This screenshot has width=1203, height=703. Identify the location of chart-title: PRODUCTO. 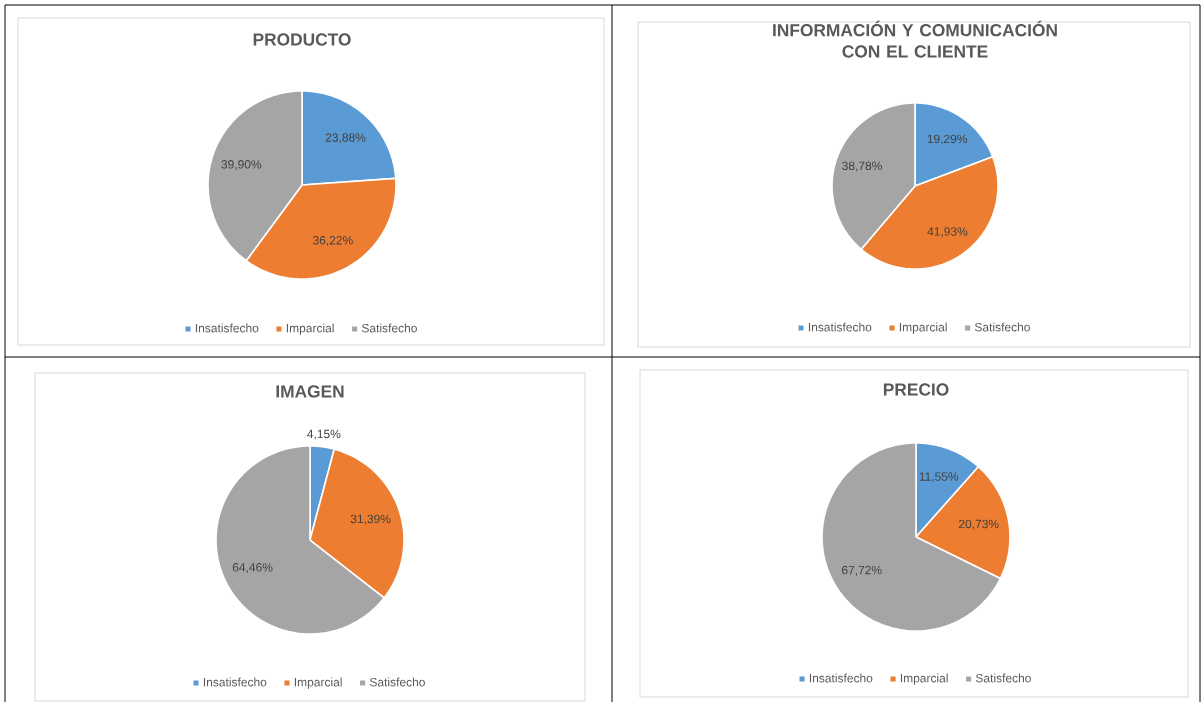
(302, 39).